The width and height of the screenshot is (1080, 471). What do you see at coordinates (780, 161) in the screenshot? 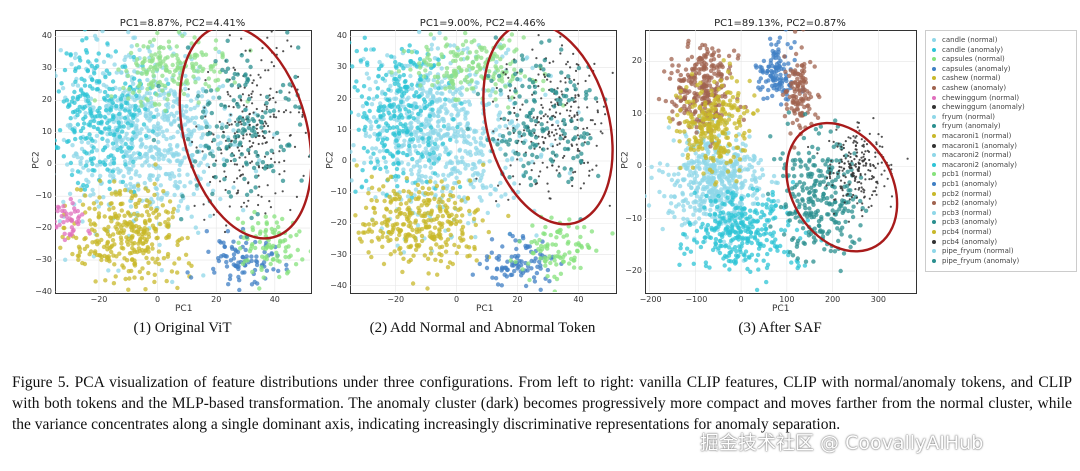
I see `plot3-points` at bounding box center [780, 161].